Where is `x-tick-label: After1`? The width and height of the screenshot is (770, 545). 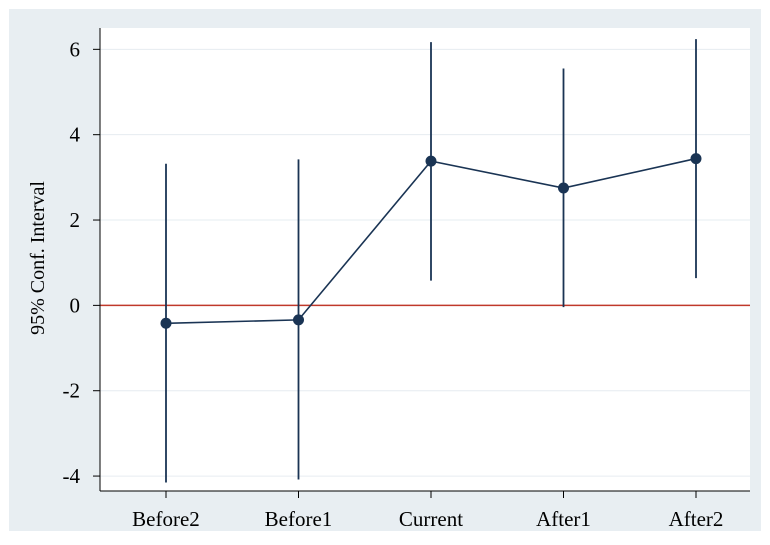
x-tick-label: After1 is located at coordinates (563, 519).